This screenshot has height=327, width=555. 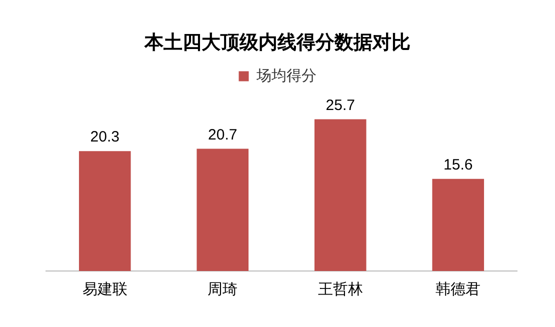 What do you see at coordinates (458, 165) in the screenshot?
I see `data-label: 15.6` at bounding box center [458, 165].